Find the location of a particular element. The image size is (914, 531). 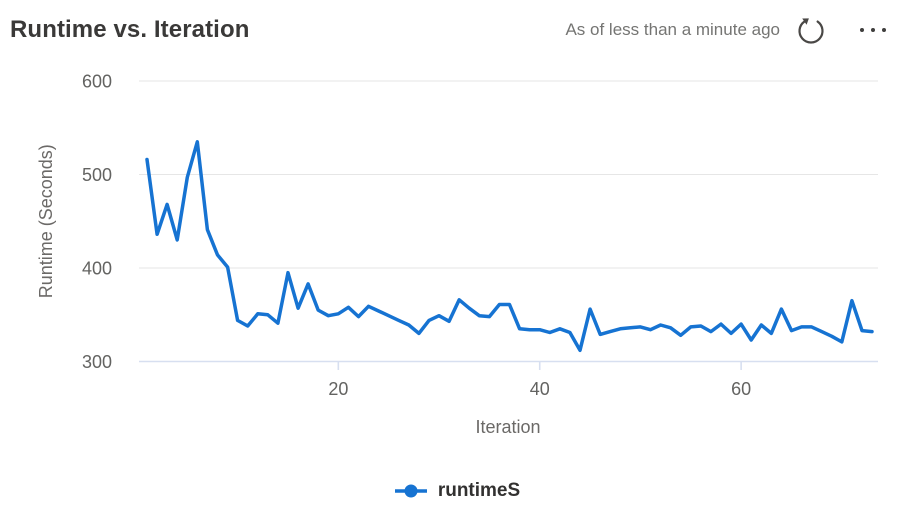

x-axis-title: Iteration is located at coordinates (507, 427).